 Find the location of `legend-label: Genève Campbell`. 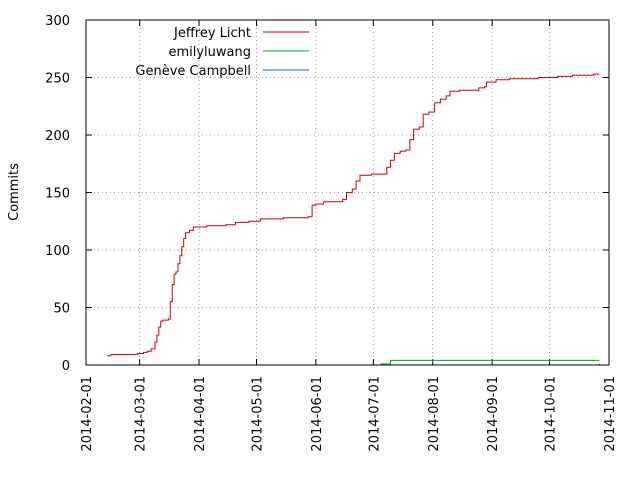

legend-label: Genève Campbell is located at coordinates (193, 71).